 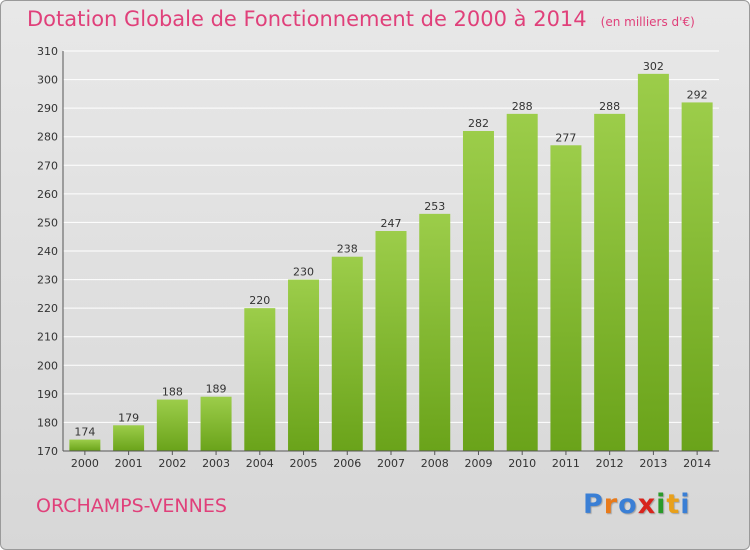 I want to click on bar-2013, so click(x=653, y=262).